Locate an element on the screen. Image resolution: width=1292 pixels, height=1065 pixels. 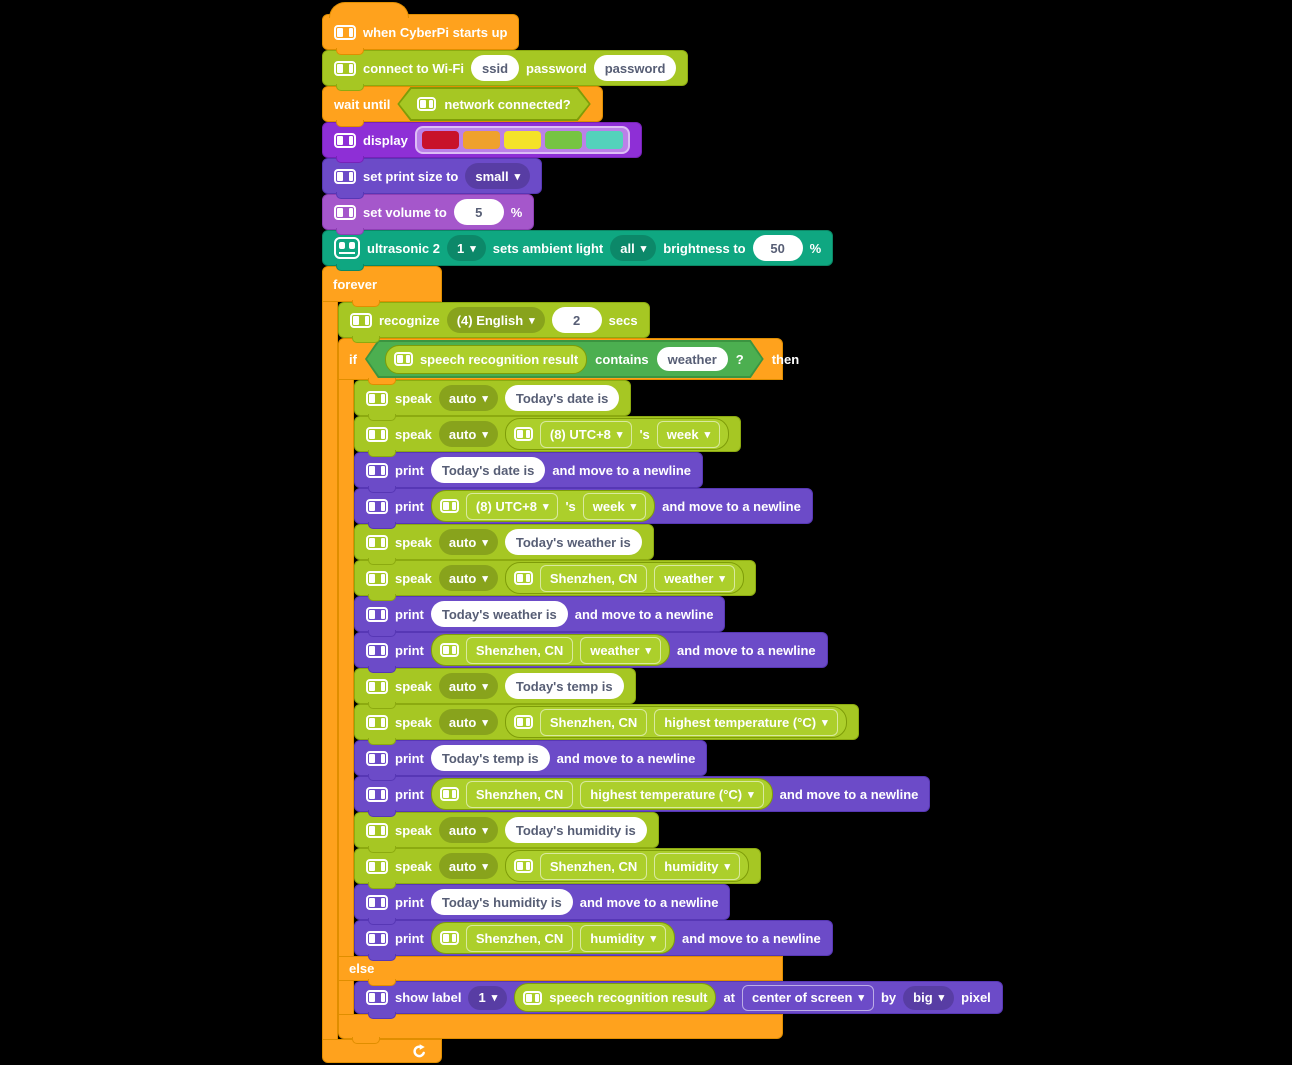
print-text-input: Today's humidity is is located at coordinates (501, 902).